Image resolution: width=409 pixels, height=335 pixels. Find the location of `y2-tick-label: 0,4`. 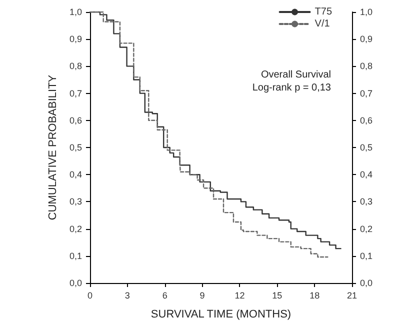

y2-tick-label: 0,4 is located at coordinates (366, 175).